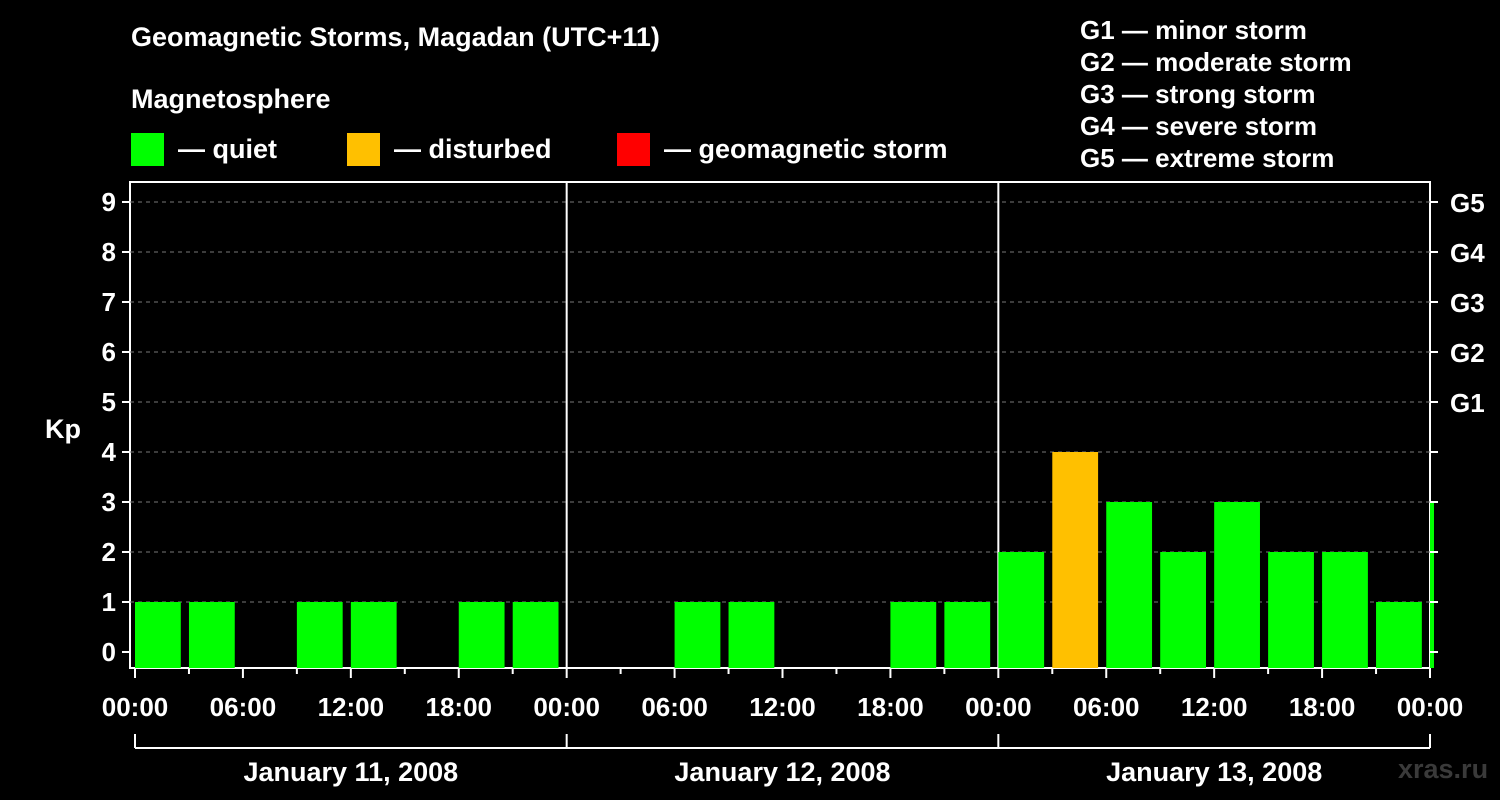  What do you see at coordinates (1467, 253) in the screenshot?
I see `right-axis-label: G4` at bounding box center [1467, 253].